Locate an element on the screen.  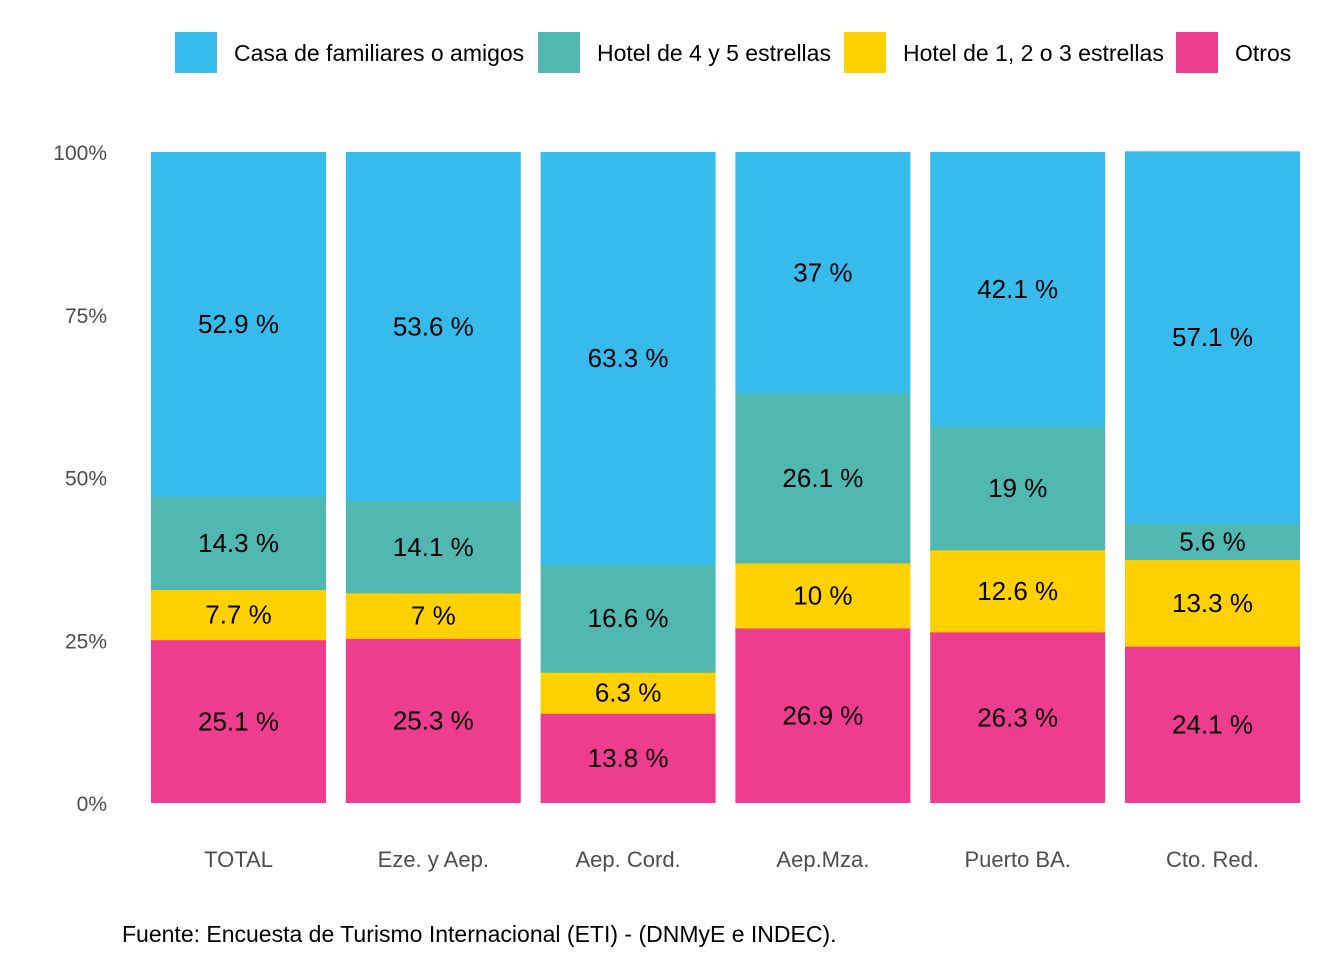
x-tick-label-eze-y-aep: Eze. y Aep. is located at coordinates (433, 859).